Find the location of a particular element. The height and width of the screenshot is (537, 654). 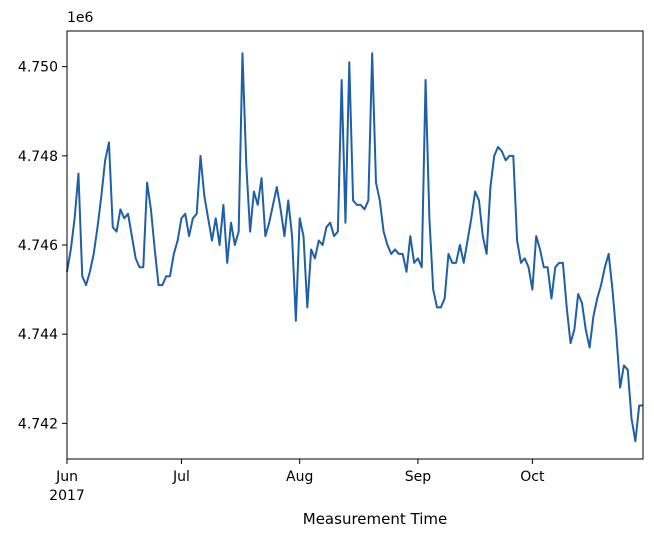

x-axis: Jun Jul Aug Sep Oct is located at coordinates (300, 472).